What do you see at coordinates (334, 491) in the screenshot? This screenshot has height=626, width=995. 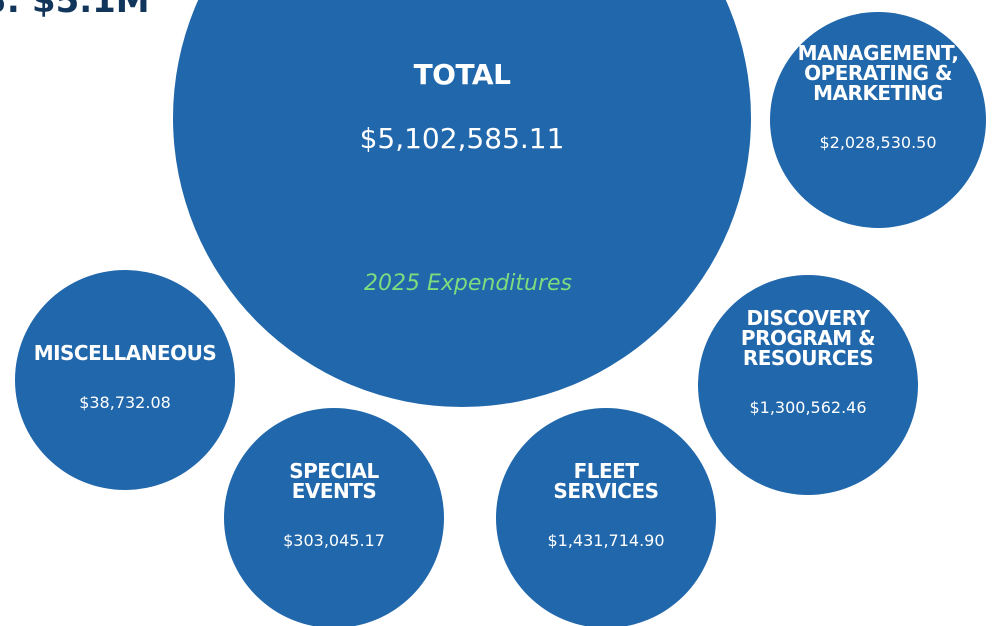 I see `category-label: EVENTS` at bounding box center [334, 491].